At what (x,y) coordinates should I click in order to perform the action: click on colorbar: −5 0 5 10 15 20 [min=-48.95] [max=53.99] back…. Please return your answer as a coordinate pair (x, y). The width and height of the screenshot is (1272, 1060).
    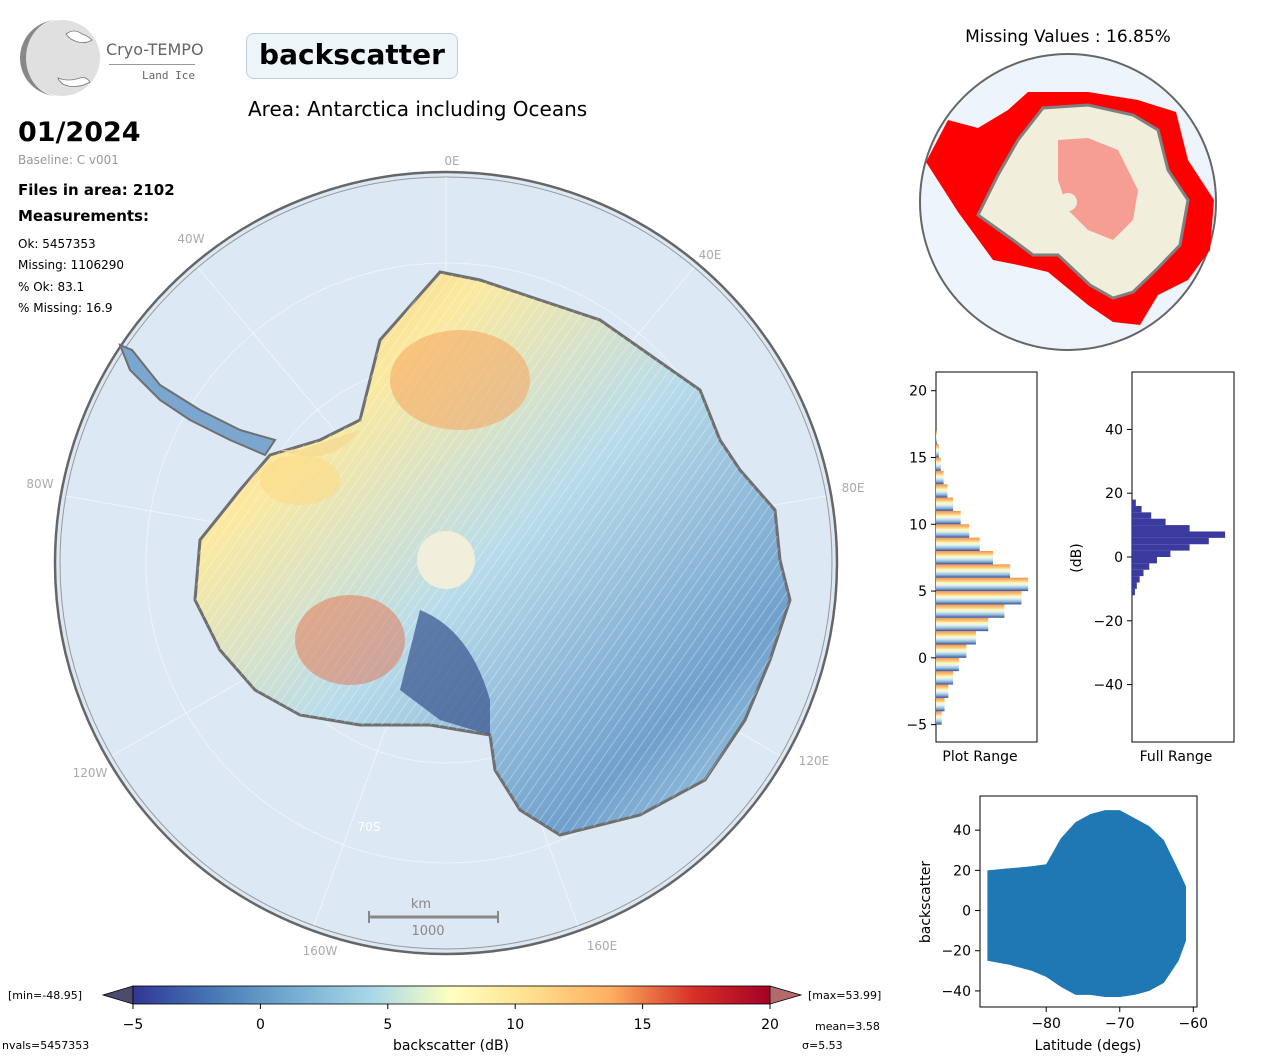
    Looking at the image, I should click on (441, 1019).